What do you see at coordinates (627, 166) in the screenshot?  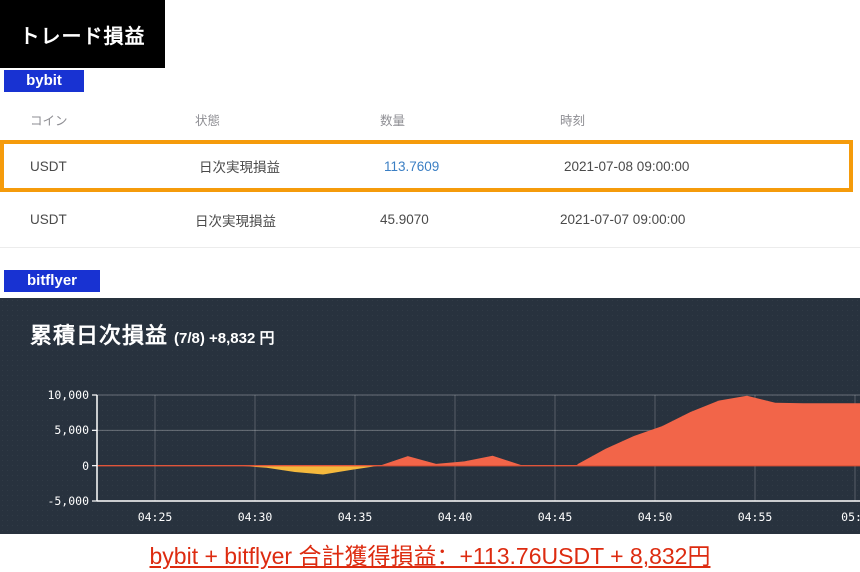 I see `cell-time: 2021-07-08 09:00:00` at bounding box center [627, 166].